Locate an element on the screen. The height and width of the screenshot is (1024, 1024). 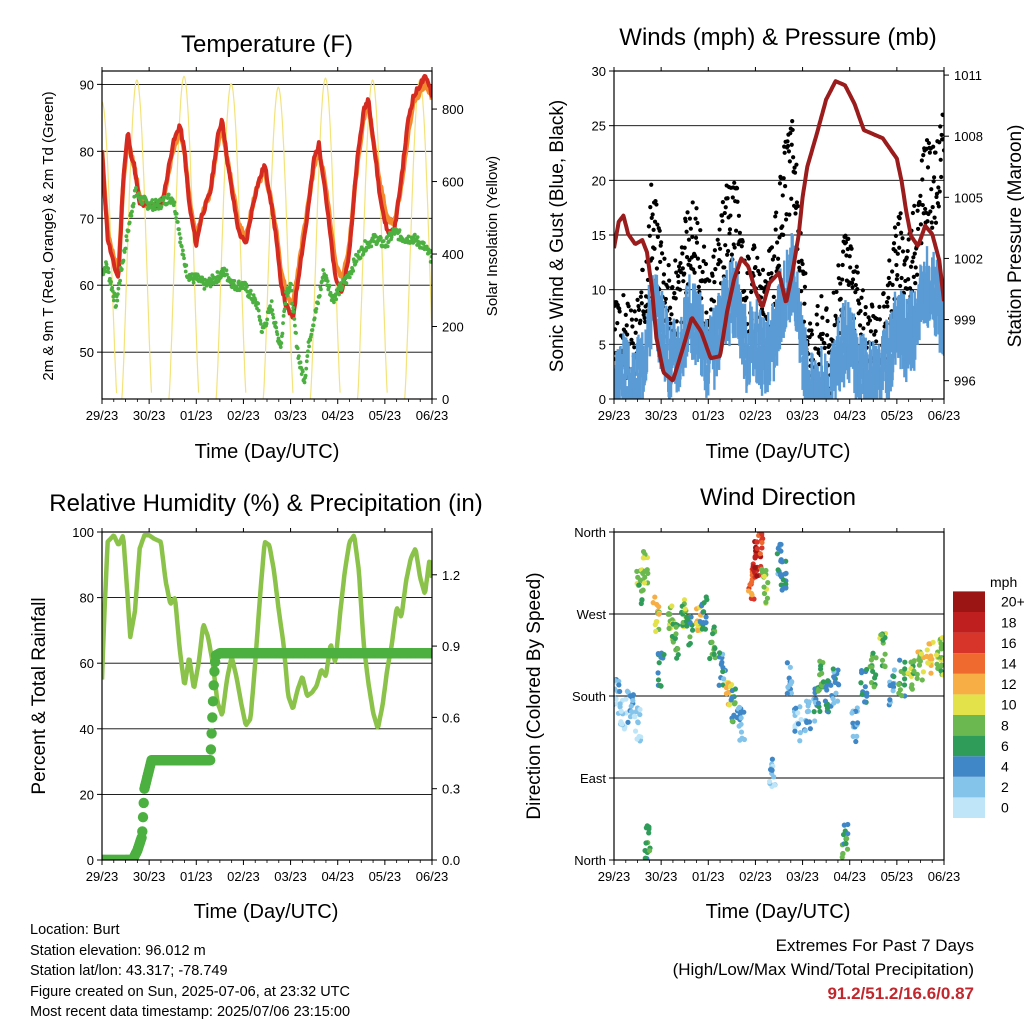
x-tick-label: 29/23 is located at coordinates (102, 876).